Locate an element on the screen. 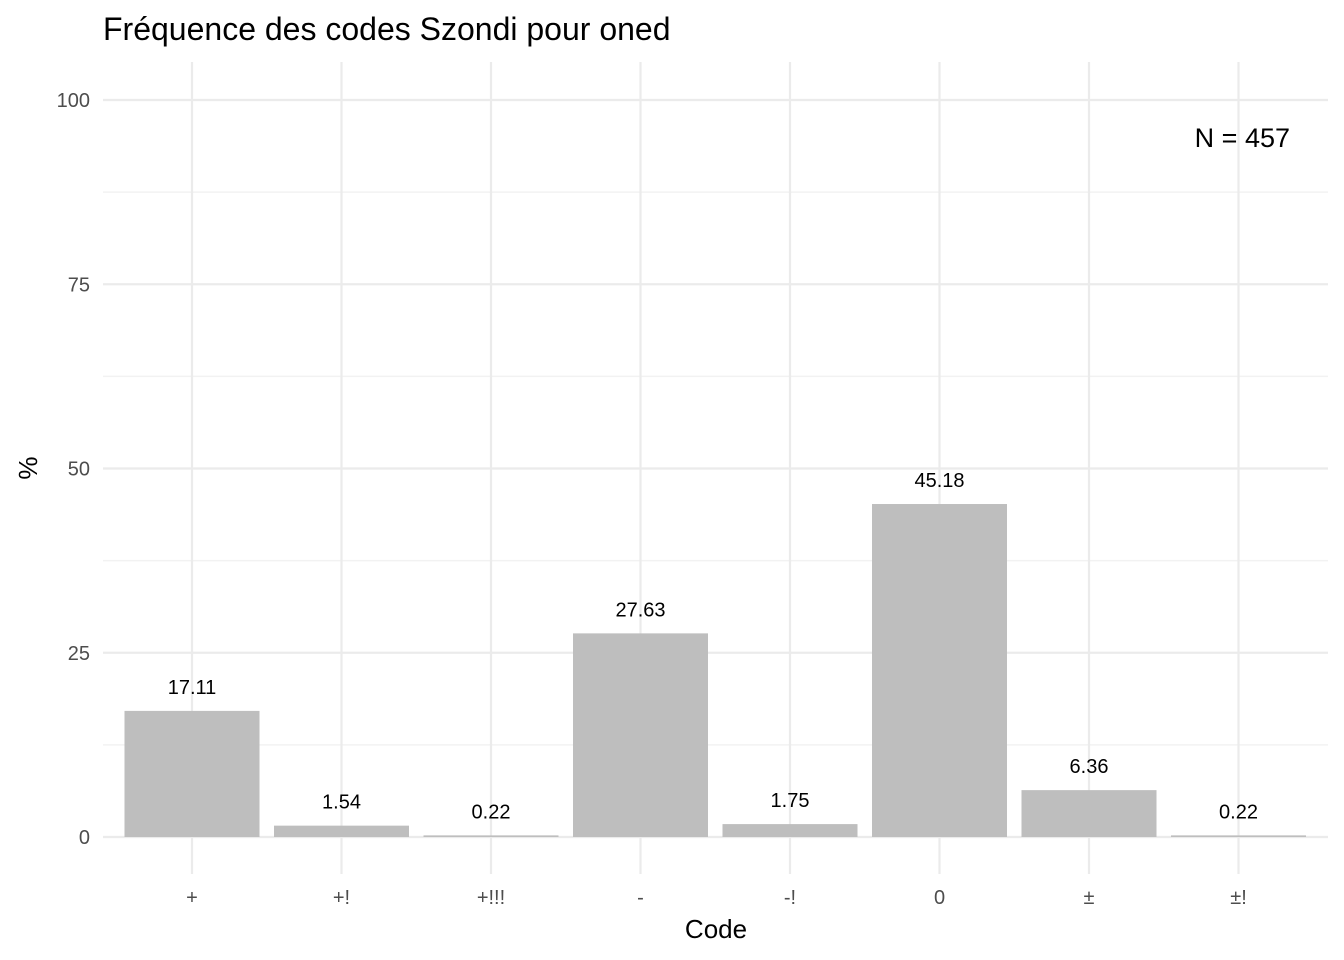 This screenshot has height=960, width=1344. chart-title: Fréquence des codes Szondi pour oned is located at coordinates (387, 29).